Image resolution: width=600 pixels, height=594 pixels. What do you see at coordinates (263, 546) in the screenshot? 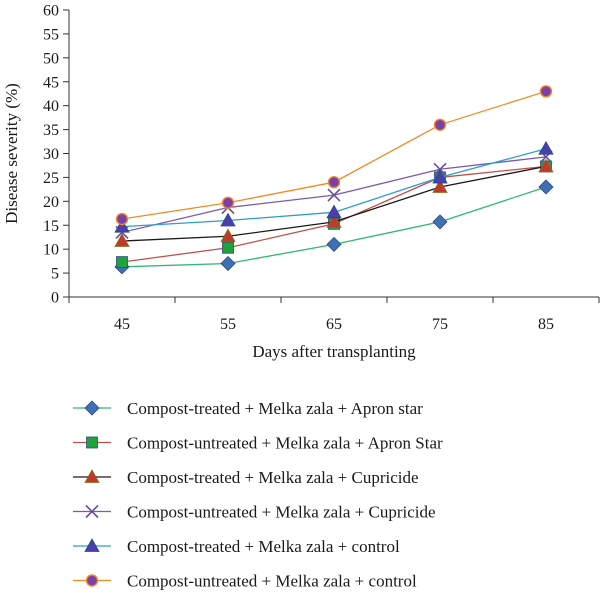
I see `legend-label: Compost-treated + Melka zala + control` at bounding box center [263, 546].